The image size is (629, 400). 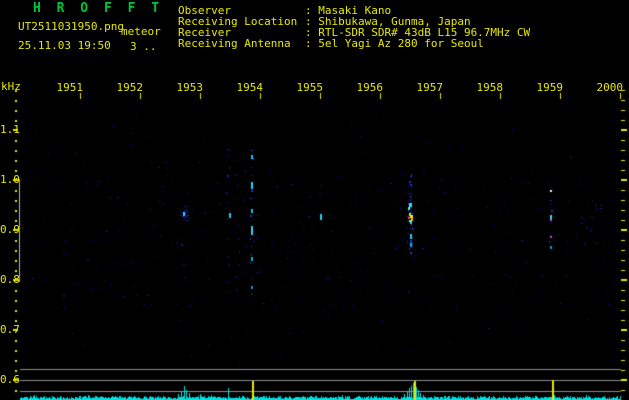 I want to click on time-axis-label: 1951, so click(x=70, y=87).